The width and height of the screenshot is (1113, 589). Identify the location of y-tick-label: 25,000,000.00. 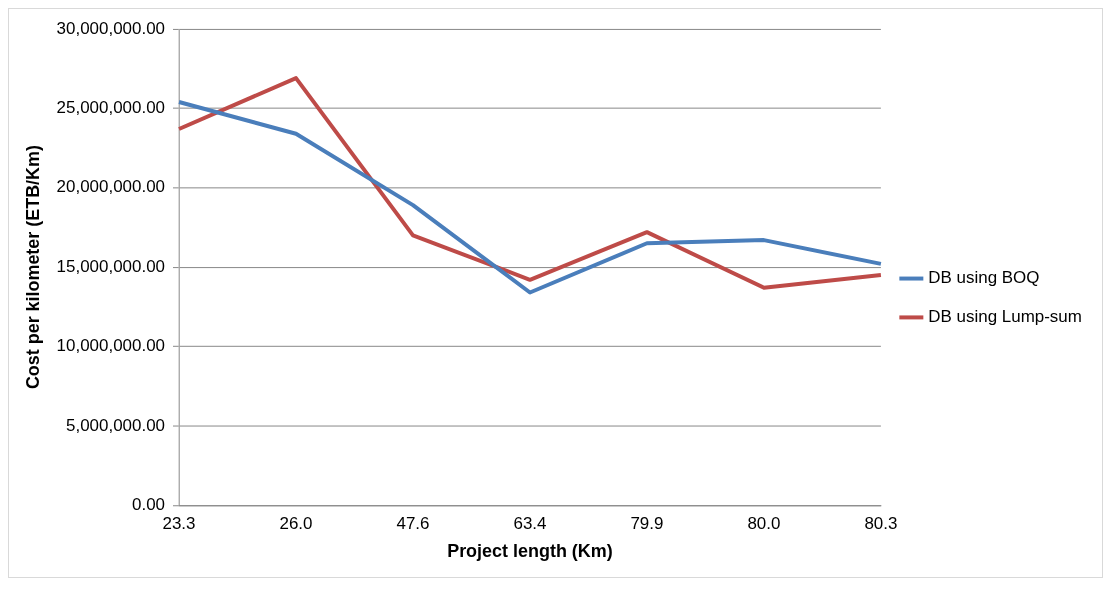
(111, 107).